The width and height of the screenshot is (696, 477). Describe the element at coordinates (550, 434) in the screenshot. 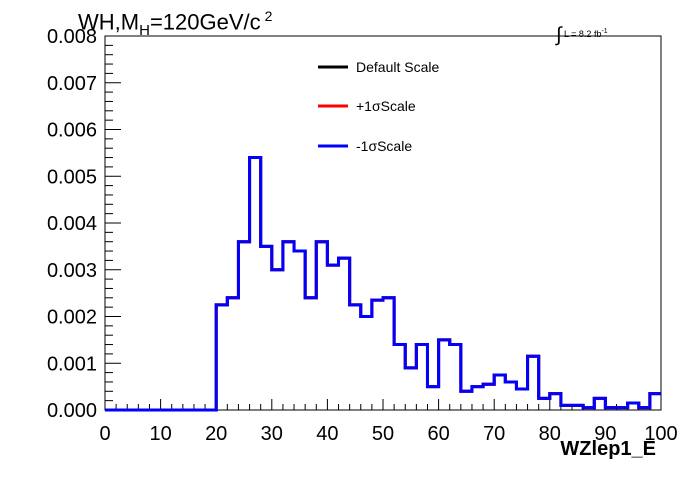

I see `x-tick-label: 80` at that location.